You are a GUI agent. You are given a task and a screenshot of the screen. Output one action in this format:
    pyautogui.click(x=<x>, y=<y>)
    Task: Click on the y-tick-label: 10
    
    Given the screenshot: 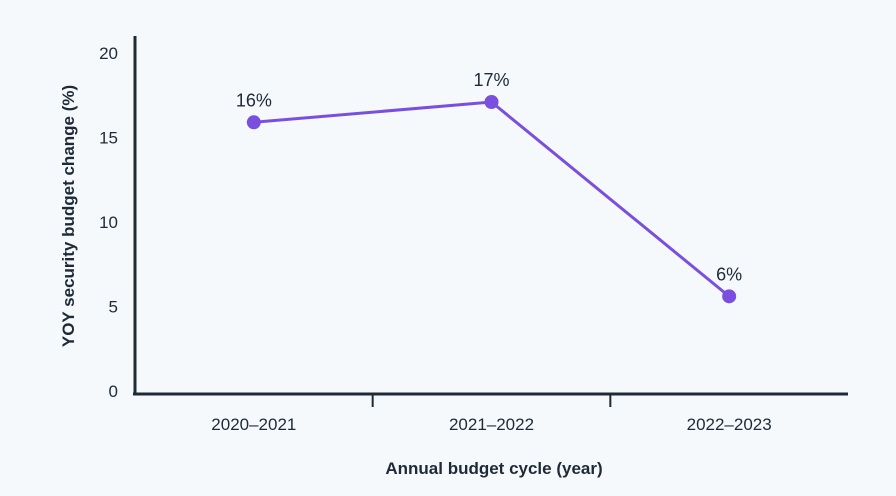 What is the action you would take?
    pyautogui.click(x=108, y=222)
    